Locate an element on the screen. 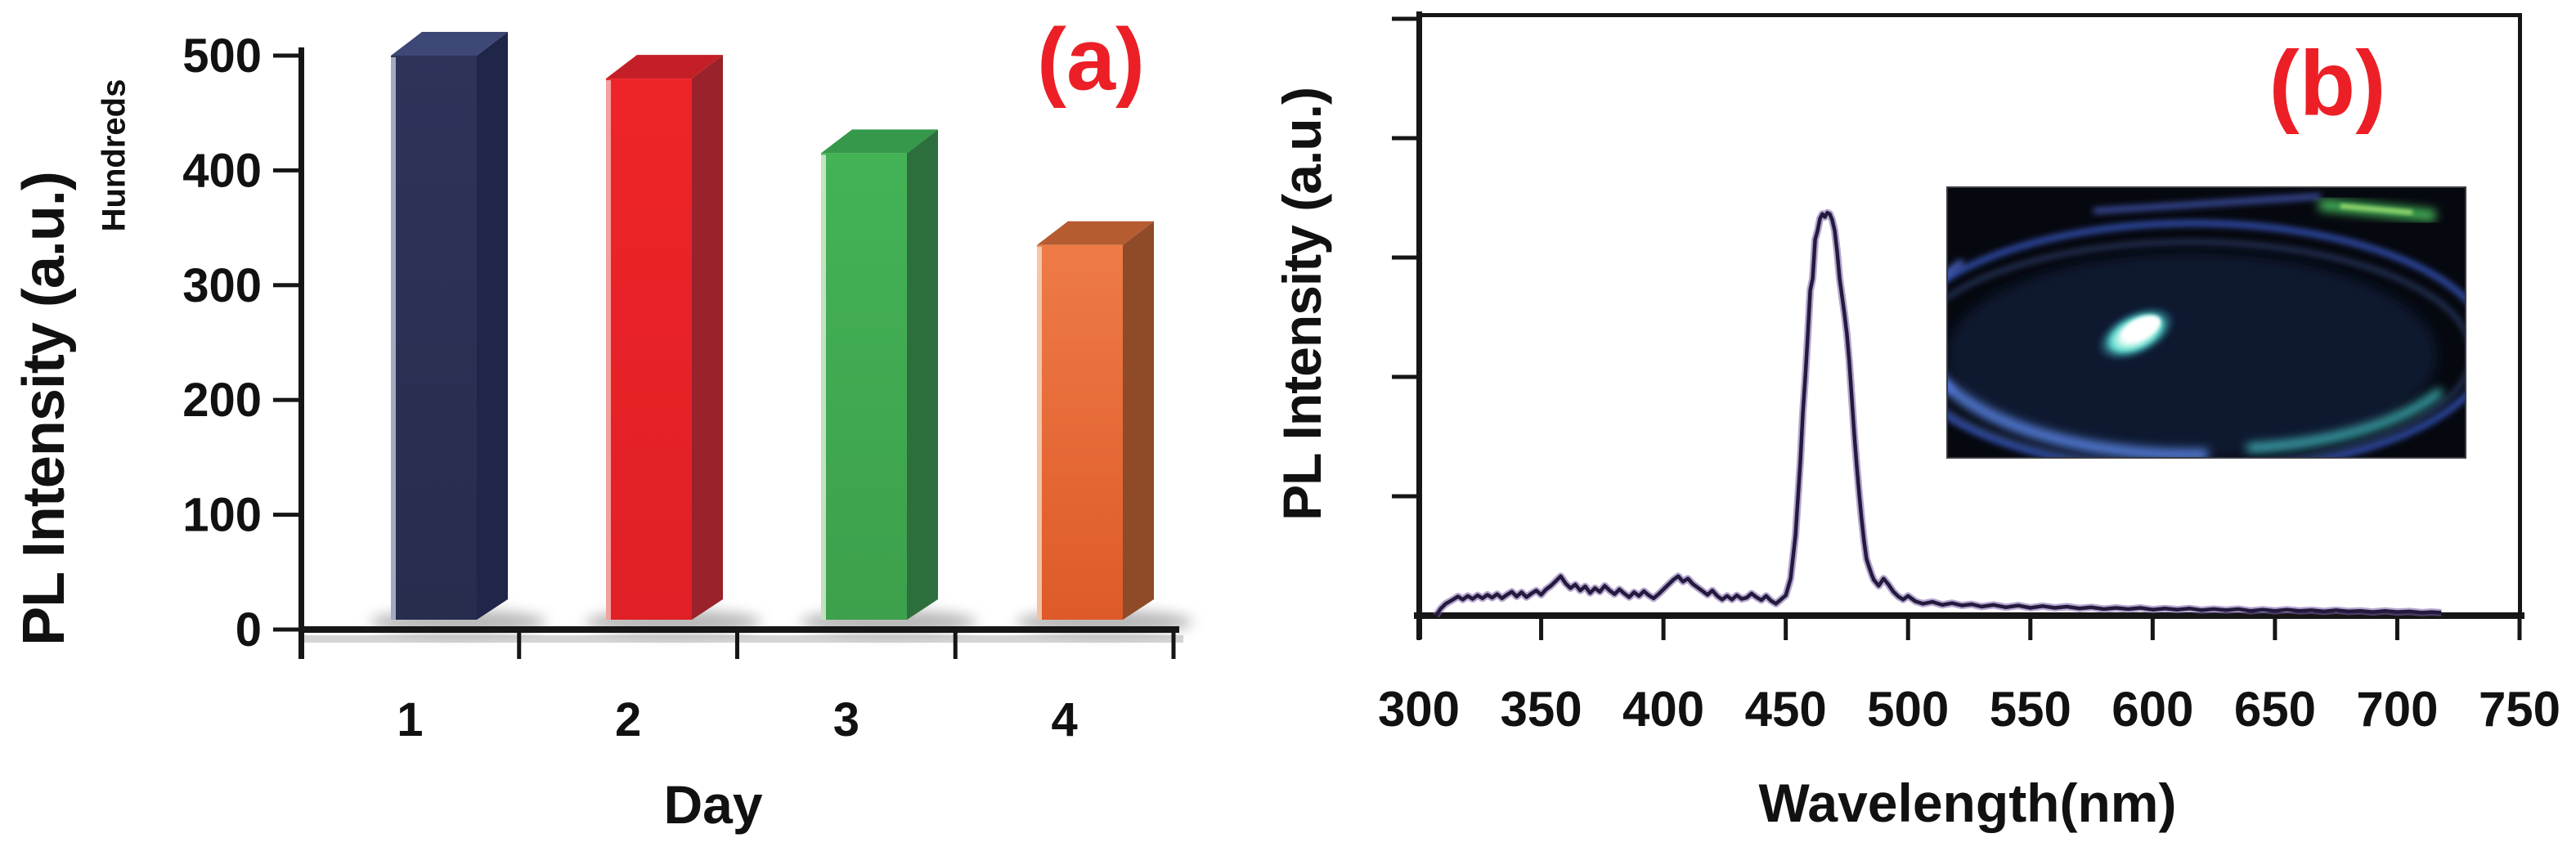  x-tick-label: 450 is located at coordinates (1786, 709).